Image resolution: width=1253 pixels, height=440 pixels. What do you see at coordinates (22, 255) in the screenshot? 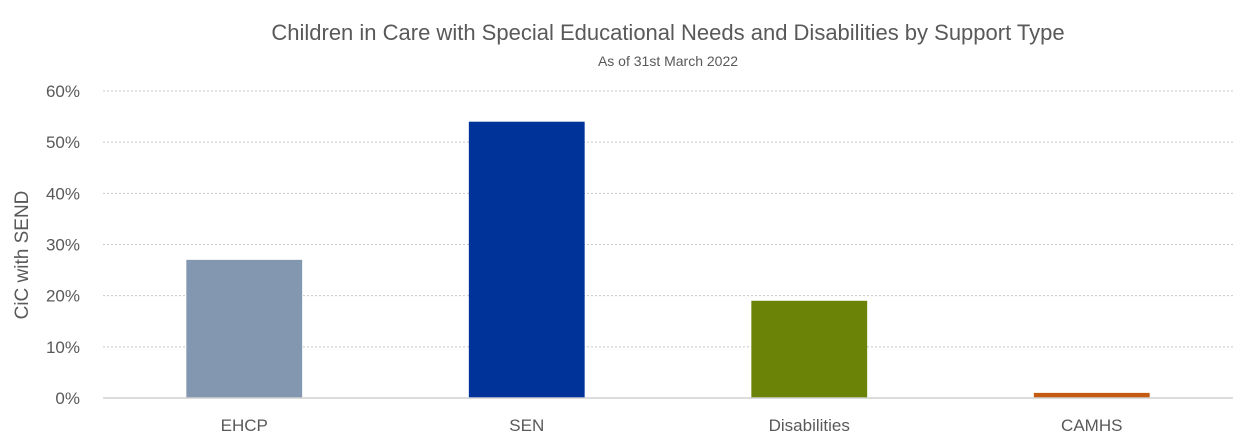
I see `y-axis-label: CiC with SEND` at bounding box center [22, 255].